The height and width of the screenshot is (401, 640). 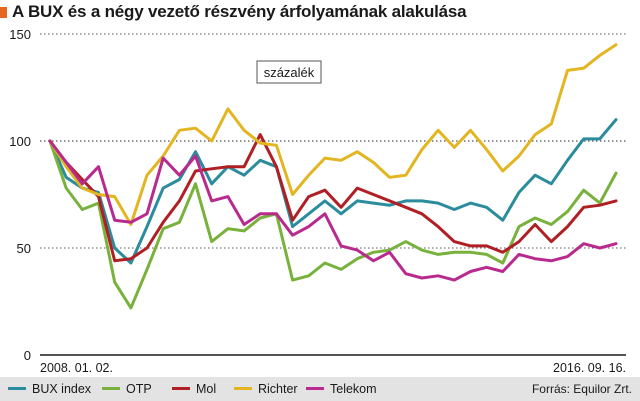 What do you see at coordinates (278, 389) in the screenshot?
I see `legend-label-richter: Richter` at bounding box center [278, 389].